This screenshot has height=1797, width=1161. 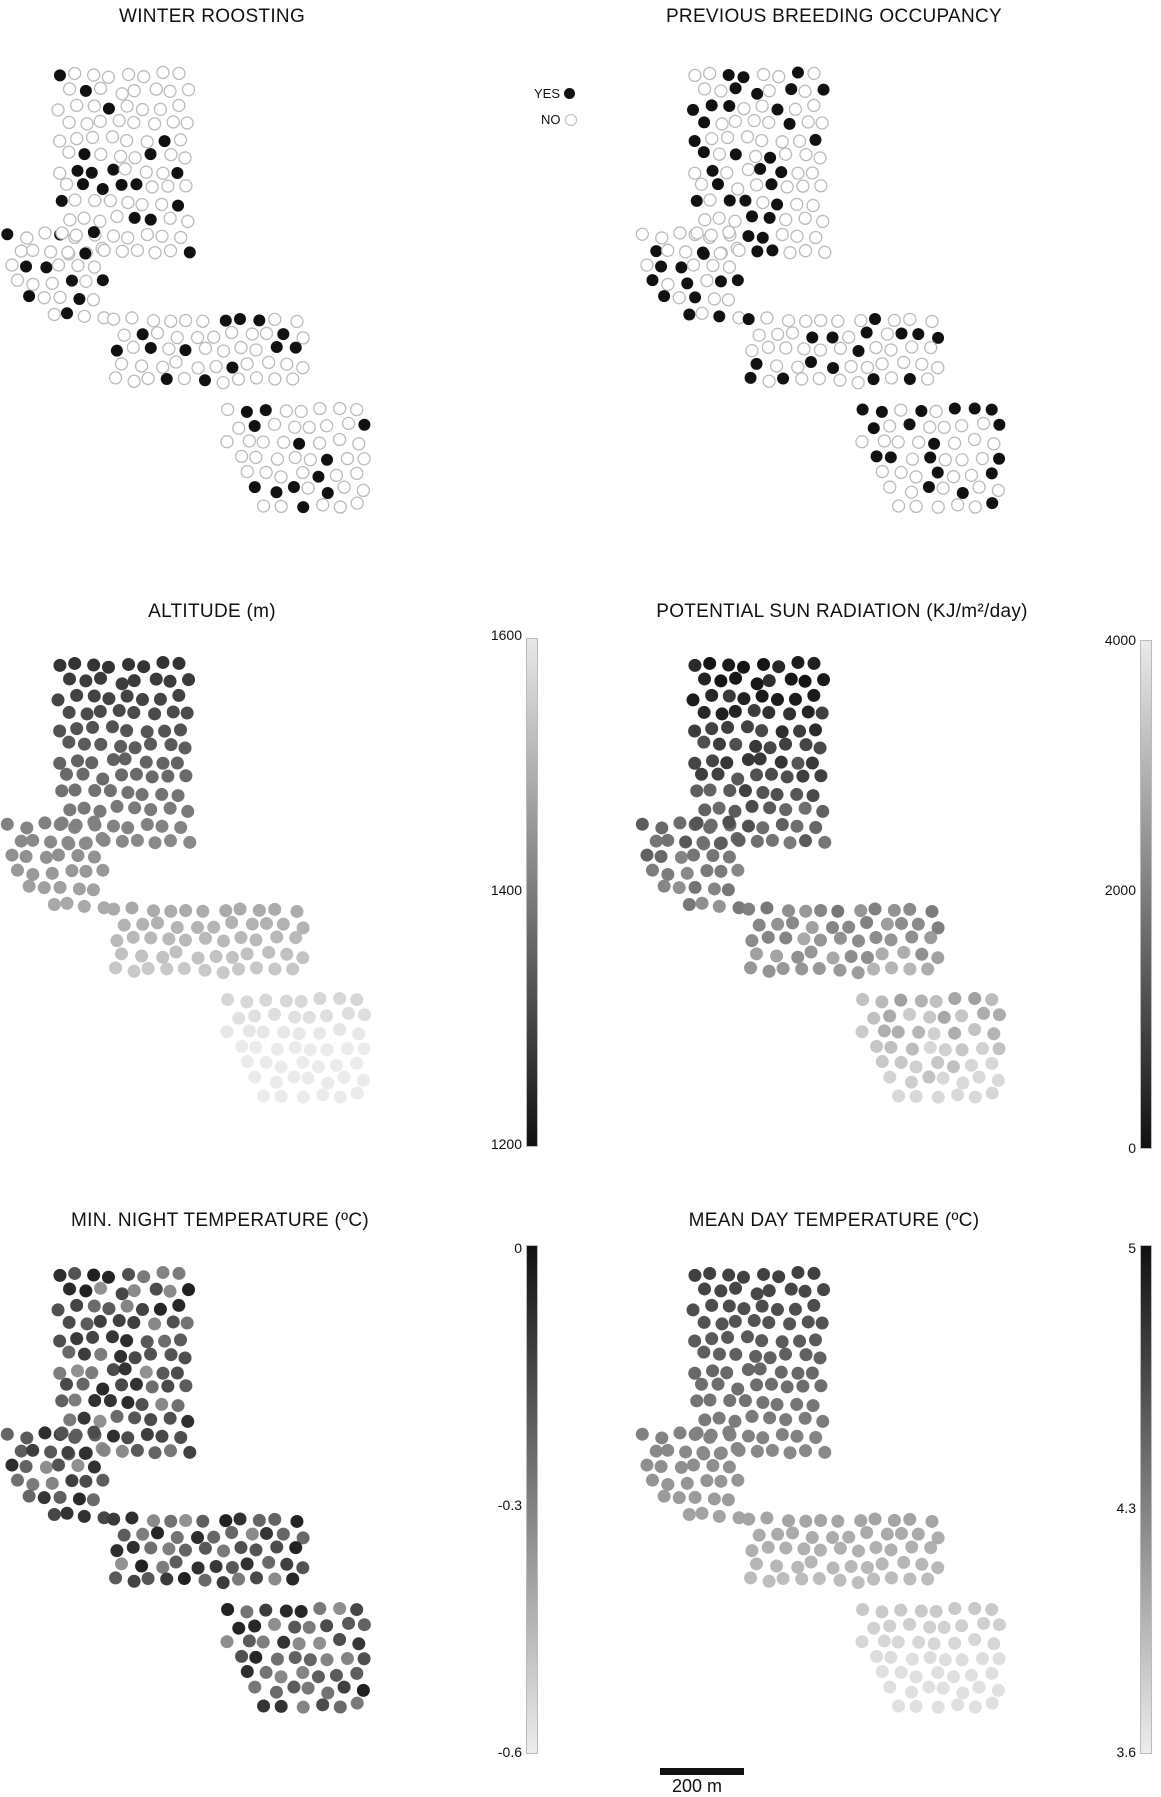 I want to click on altitude-max-tick: 1600, so click(x=506, y=635).